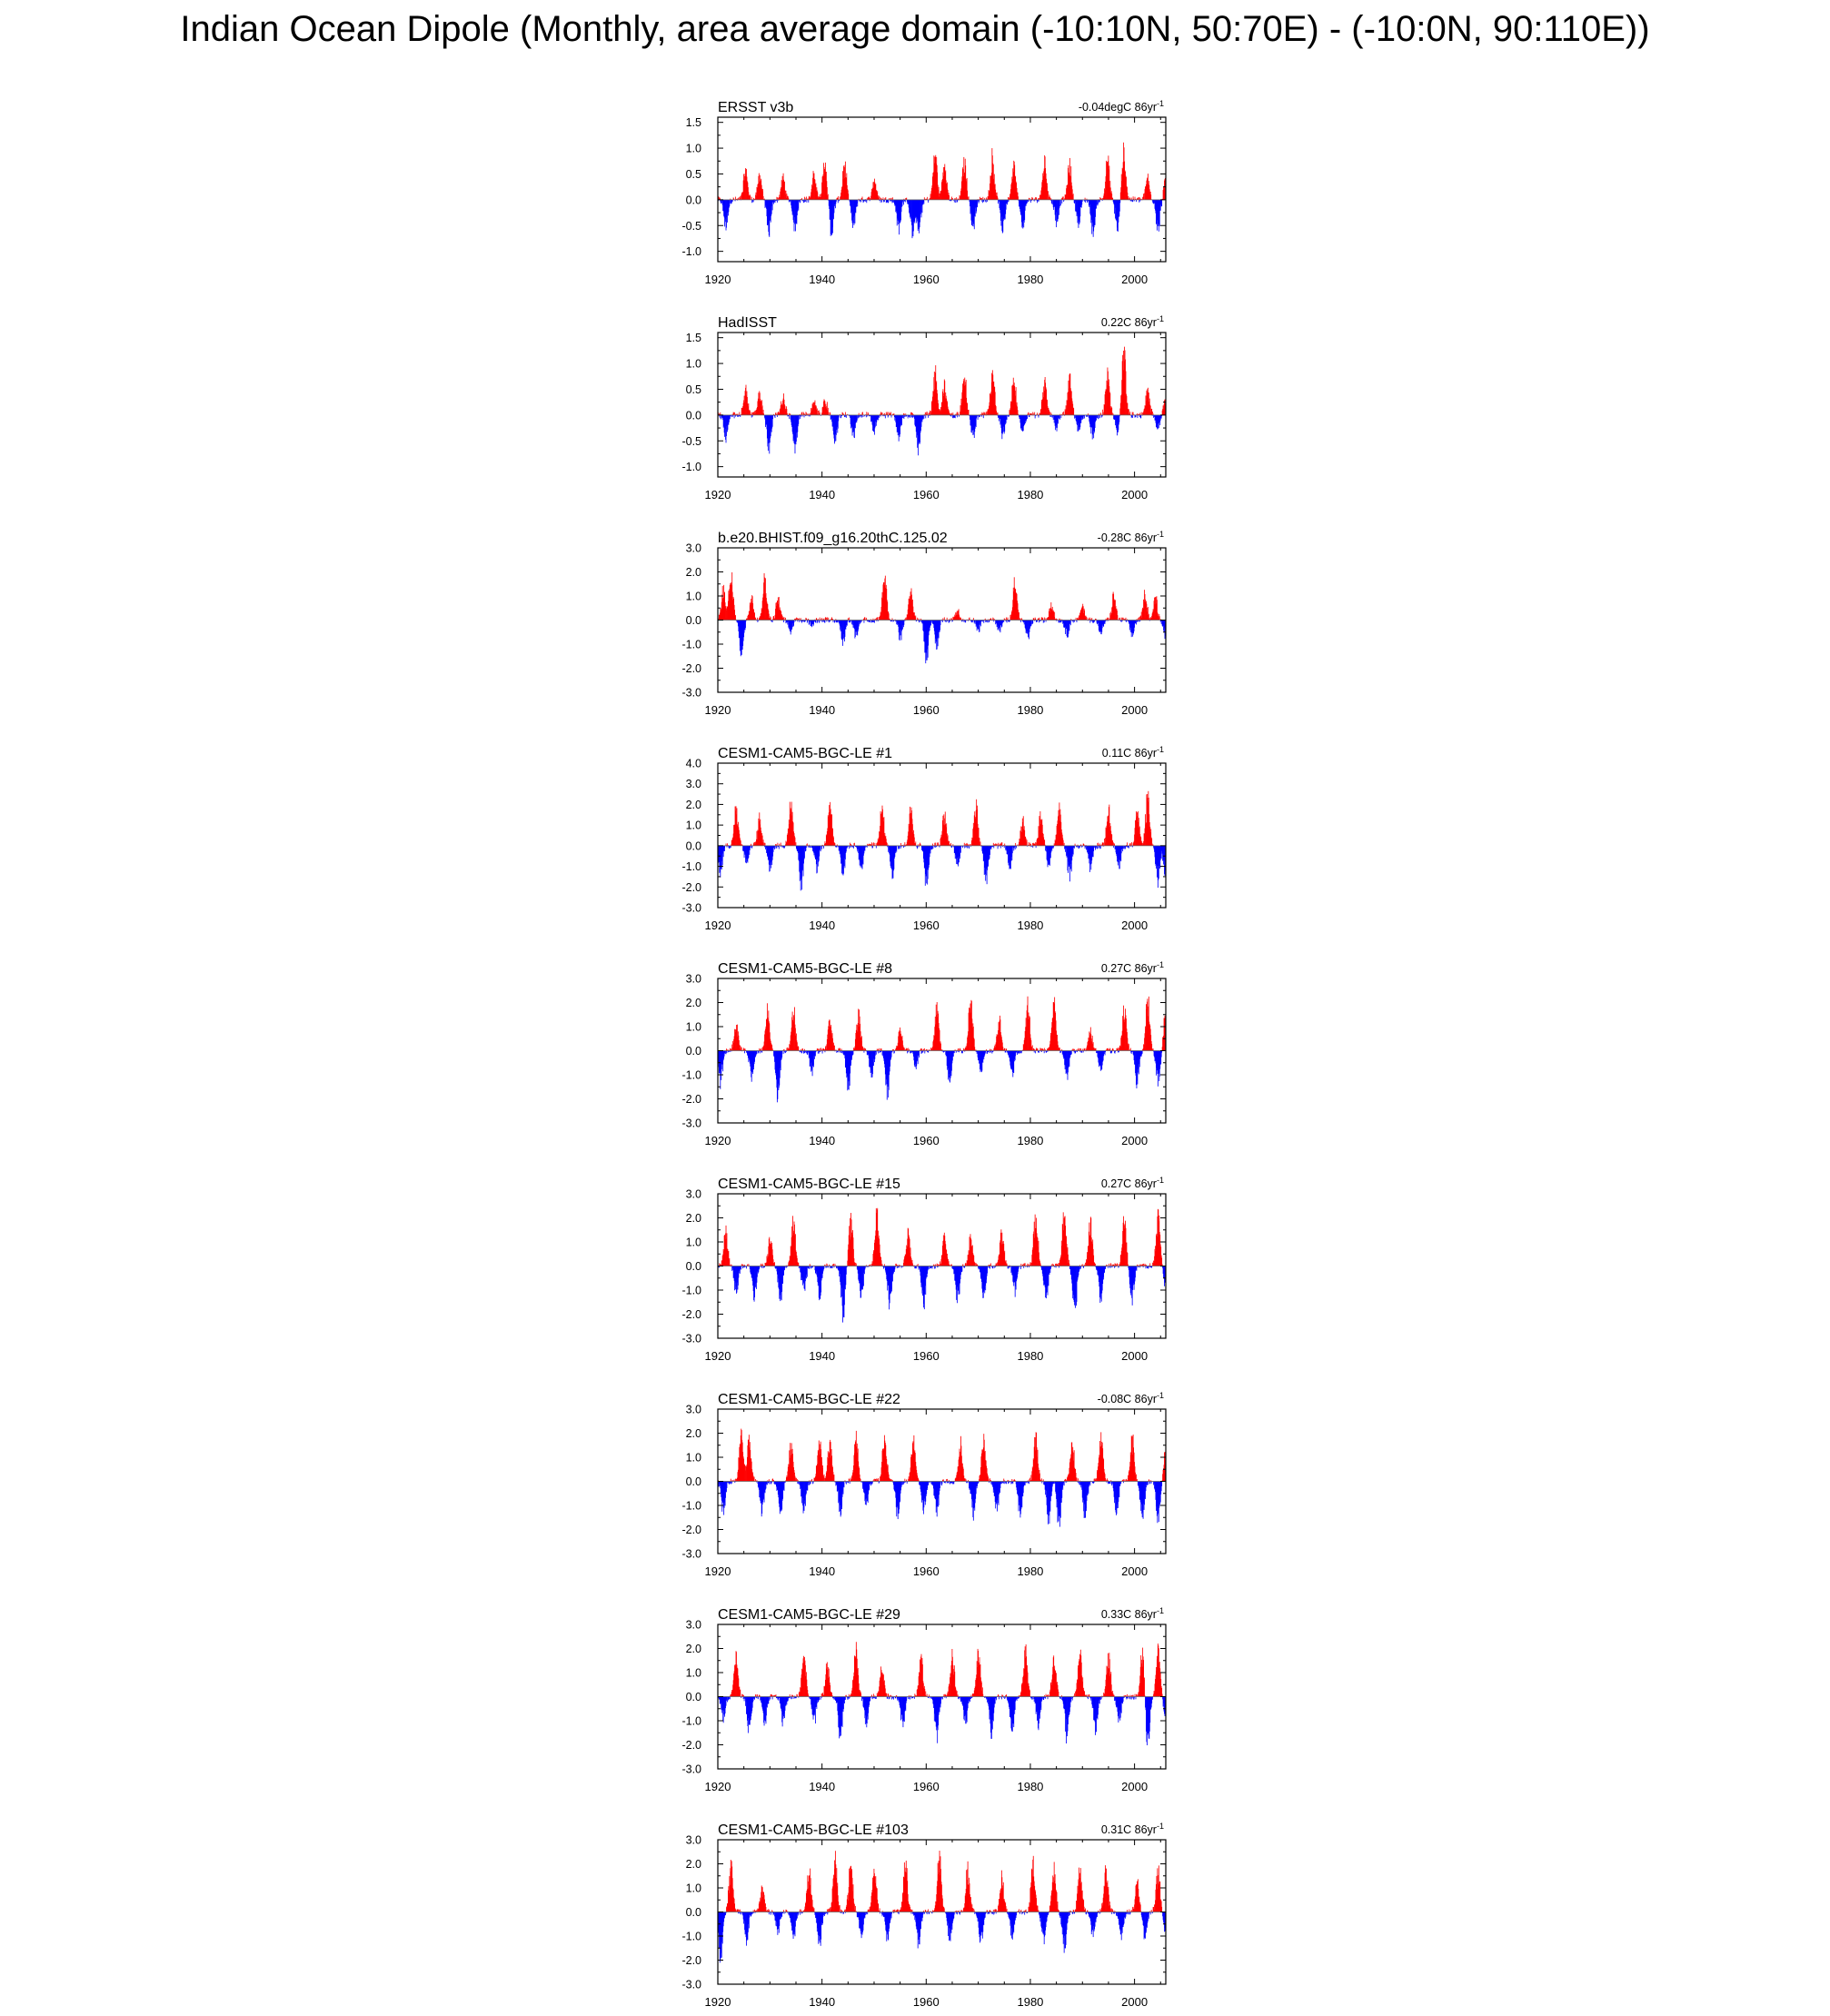 The width and height of the screenshot is (1830, 2016). I want to click on y-tick-label: 1.0, so click(693, 364).